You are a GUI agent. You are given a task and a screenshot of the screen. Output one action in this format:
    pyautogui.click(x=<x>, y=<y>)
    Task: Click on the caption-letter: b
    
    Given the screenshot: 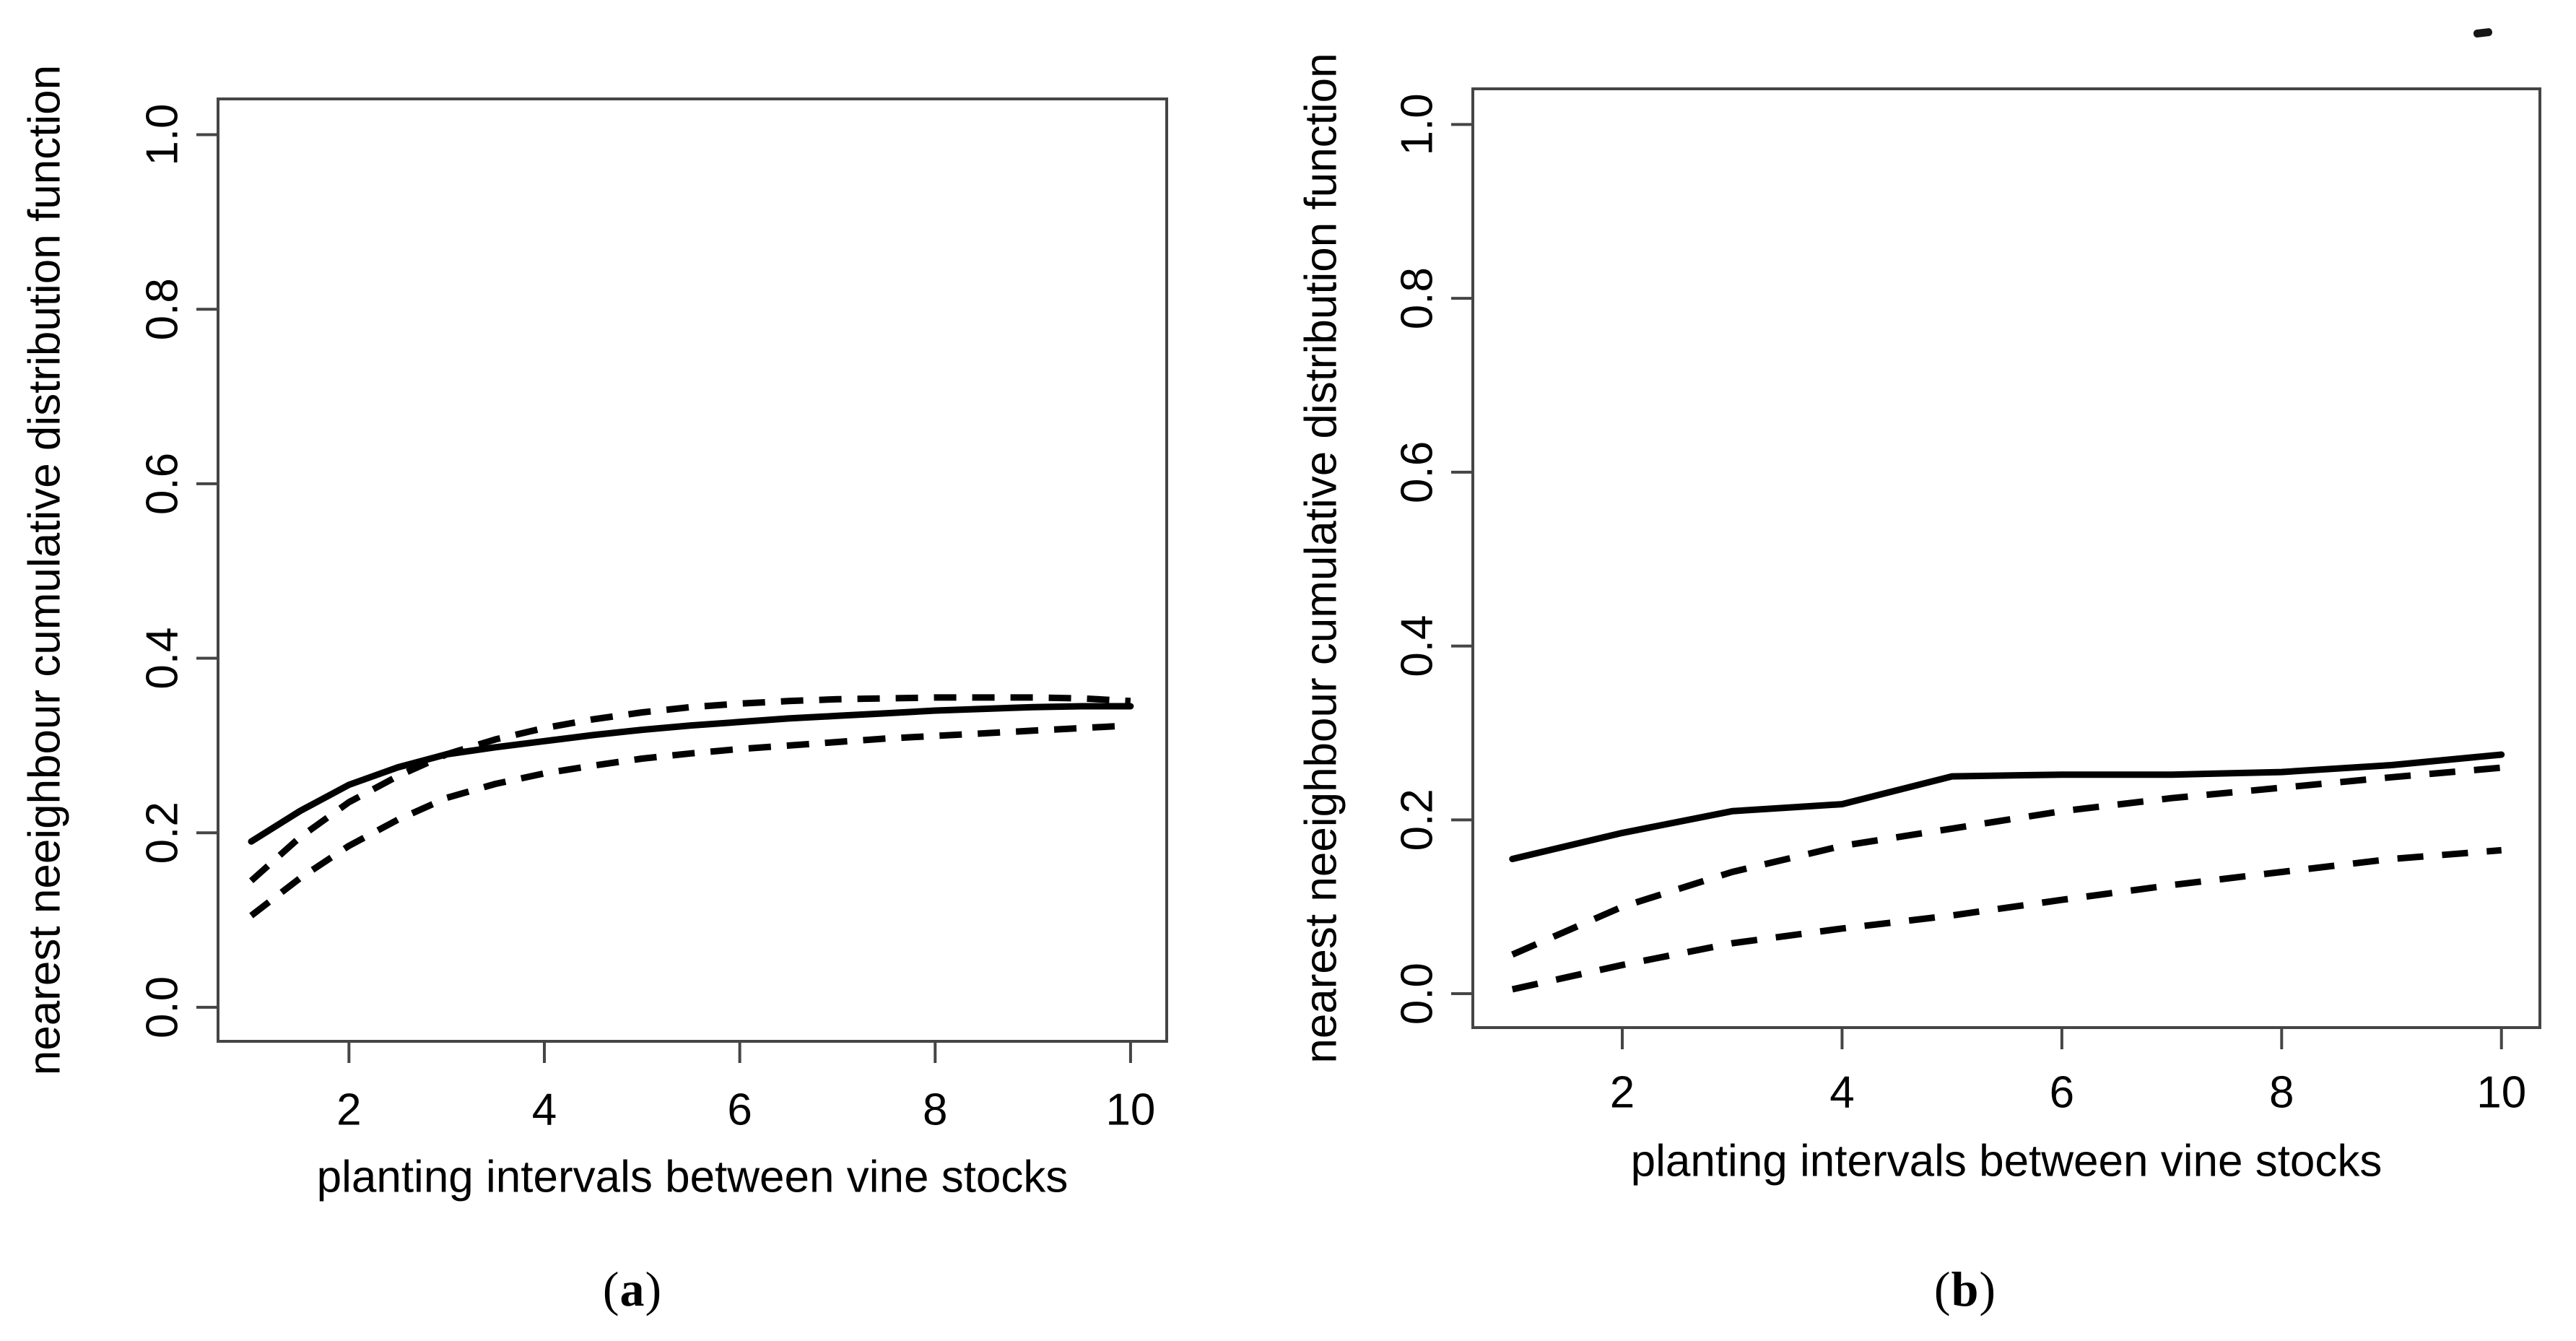 What is the action you would take?
    pyautogui.click(x=1965, y=1289)
    